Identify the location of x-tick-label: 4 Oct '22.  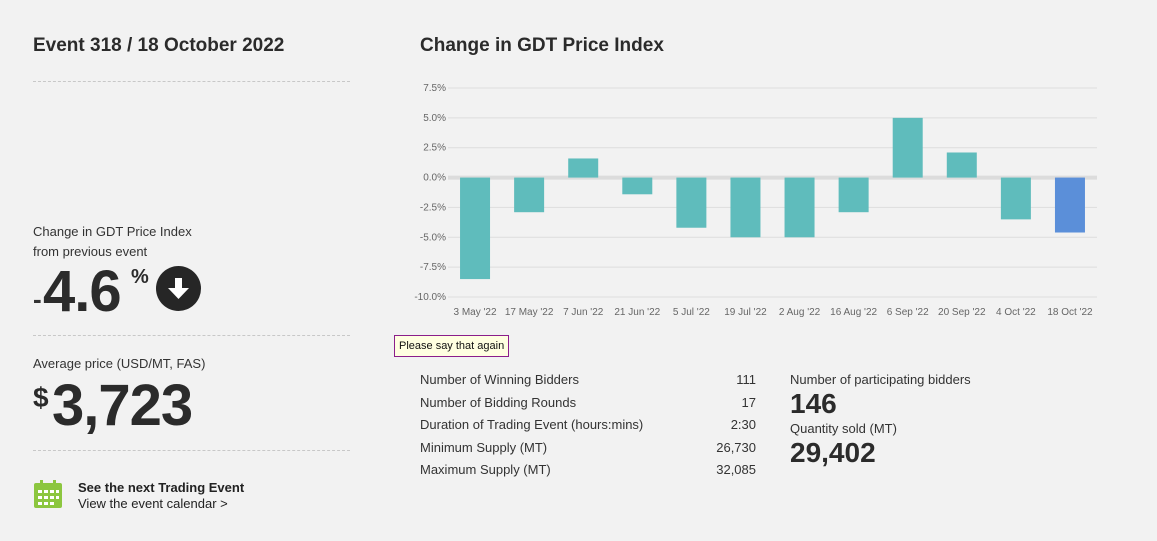
(1016, 312).